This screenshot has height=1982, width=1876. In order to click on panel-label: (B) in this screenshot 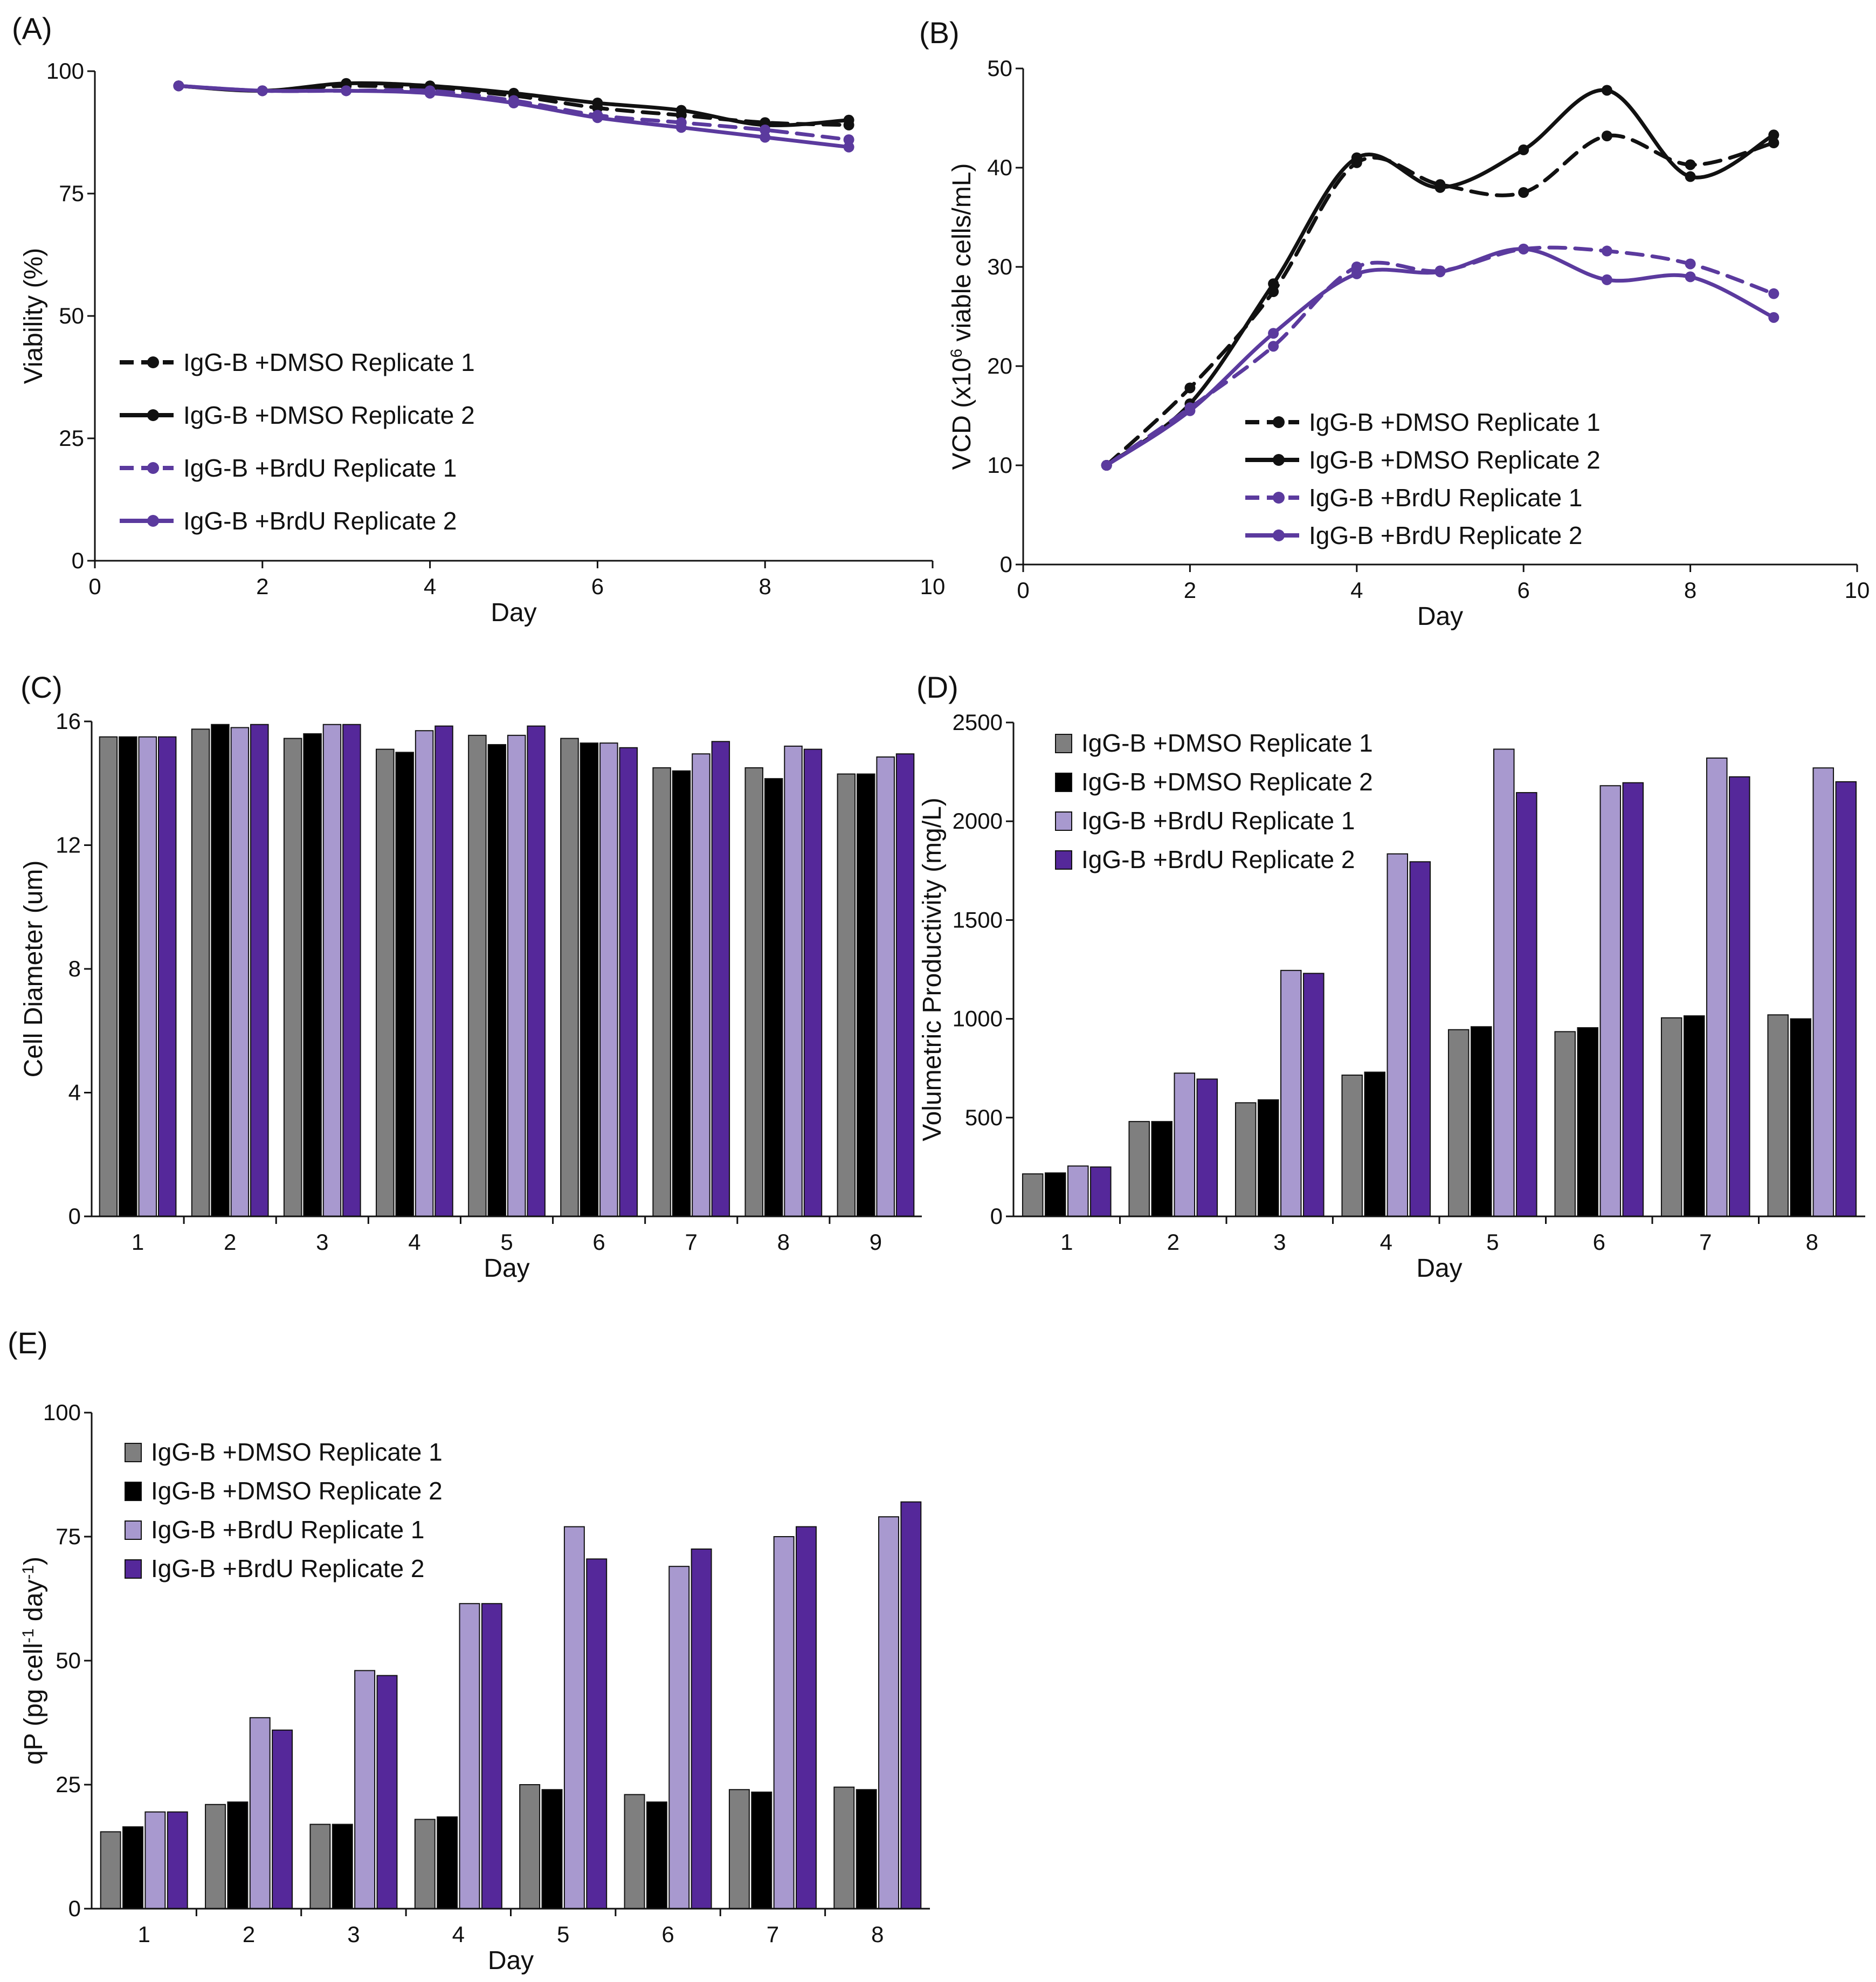, I will do `click(940, 33)`.